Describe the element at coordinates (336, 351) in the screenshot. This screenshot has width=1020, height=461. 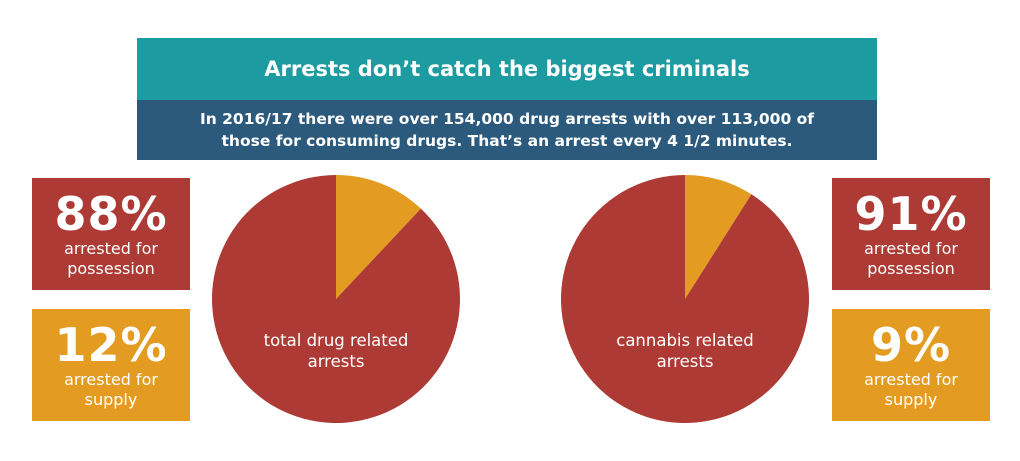
I see `pie-label-total: total drug related arrests` at that location.